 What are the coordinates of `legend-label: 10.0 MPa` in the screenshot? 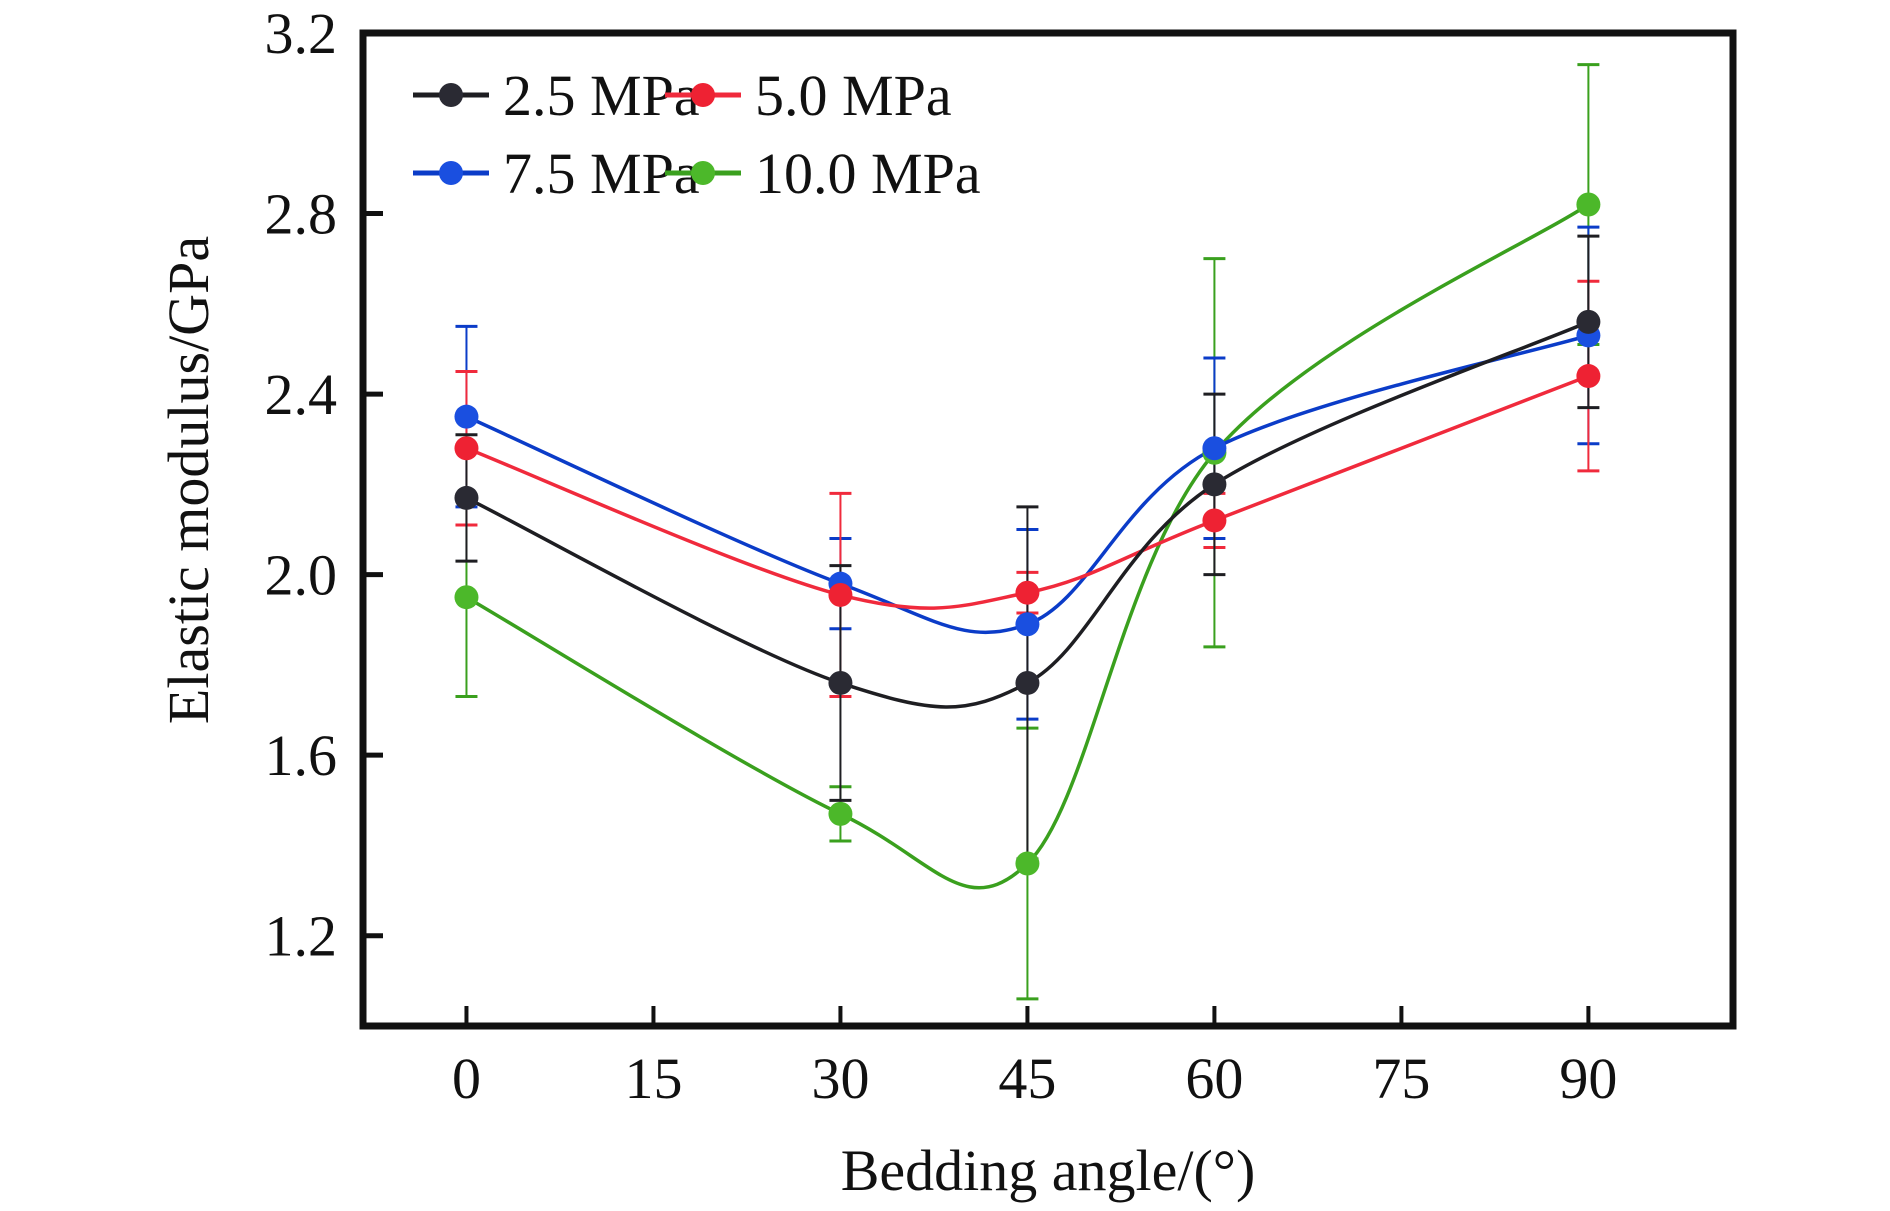 It's located at (868, 173).